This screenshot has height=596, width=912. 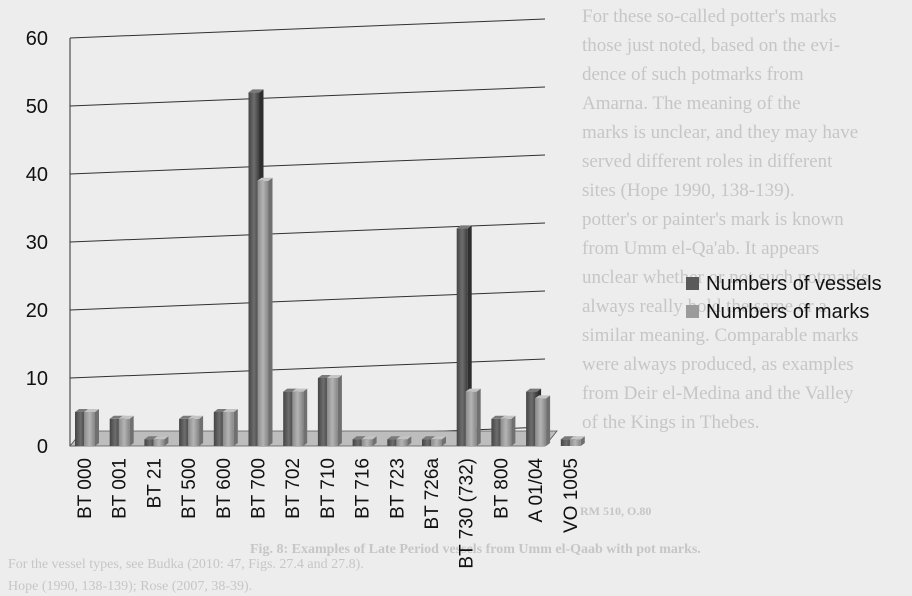 I want to click on bg-line: from Deir el-Medina and the Valley, so click(x=718, y=393).